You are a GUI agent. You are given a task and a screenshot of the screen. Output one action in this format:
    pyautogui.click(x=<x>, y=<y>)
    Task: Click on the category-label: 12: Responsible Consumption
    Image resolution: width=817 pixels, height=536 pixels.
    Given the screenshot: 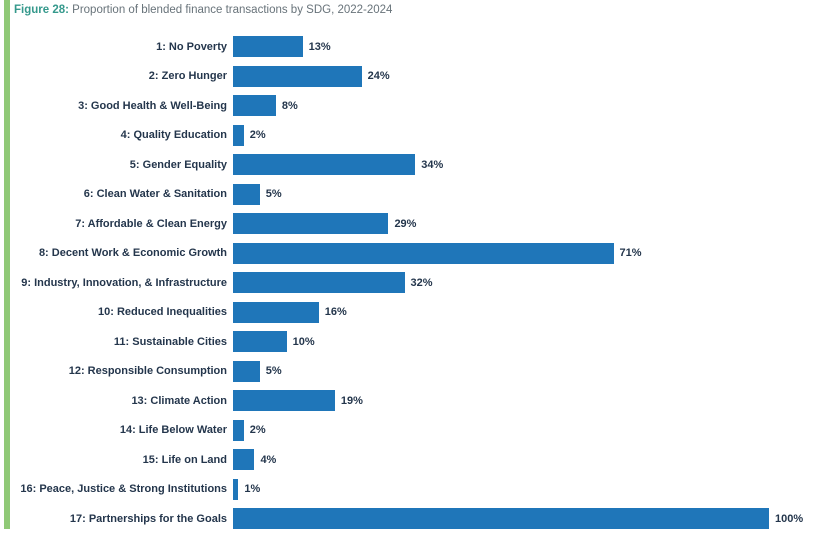 What is the action you would take?
    pyautogui.click(x=147, y=371)
    